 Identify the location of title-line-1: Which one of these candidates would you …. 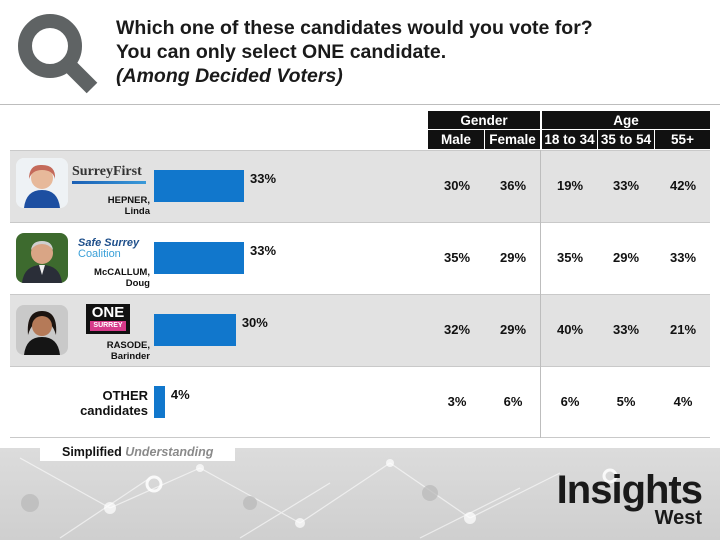
(354, 28).